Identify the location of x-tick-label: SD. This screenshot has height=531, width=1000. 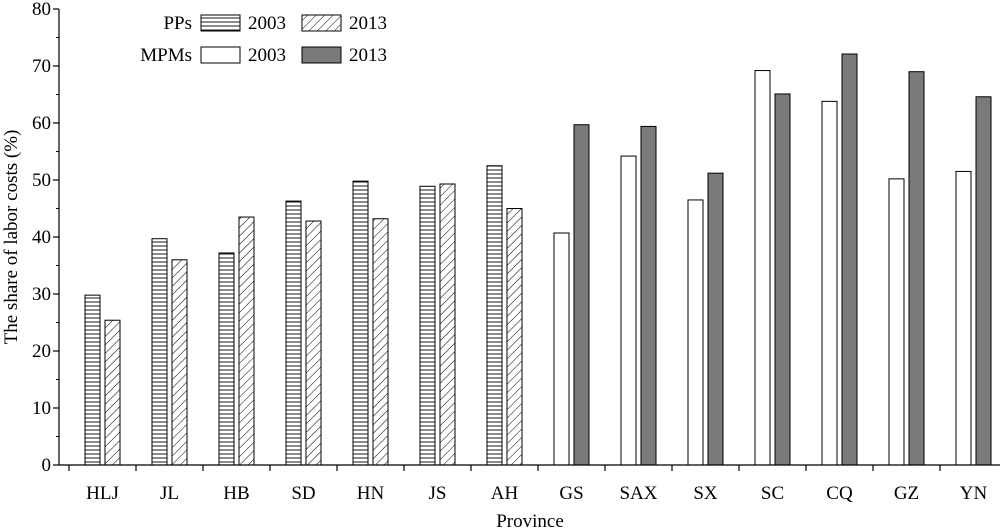
(303, 493).